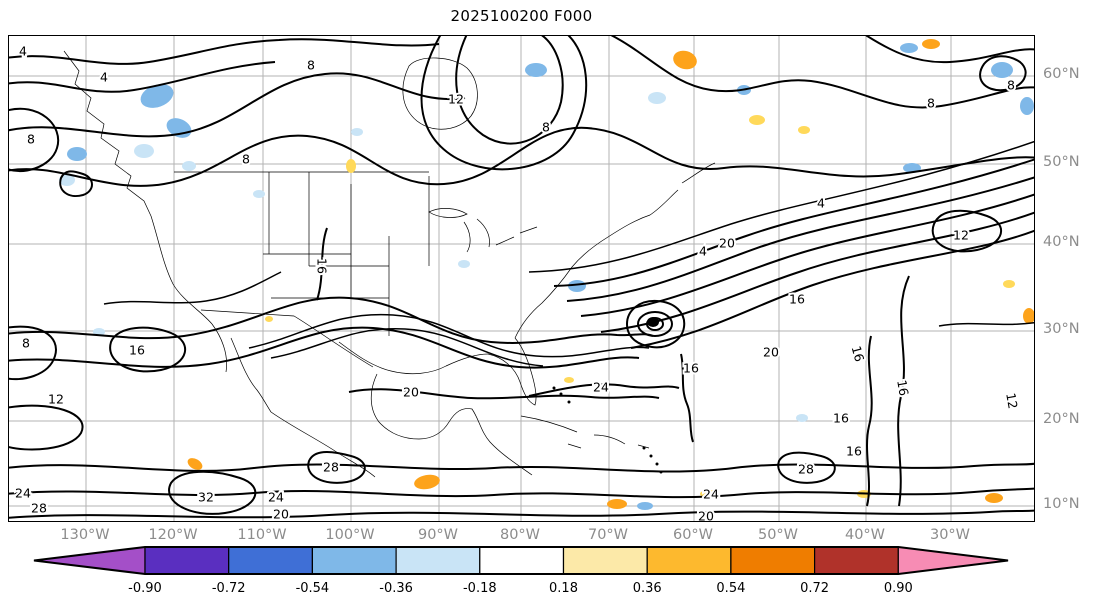 This screenshot has width=1105, height=615. Describe the element at coordinates (1061, 242) in the screenshot. I see `lat-tick-label: 40°N` at that location.